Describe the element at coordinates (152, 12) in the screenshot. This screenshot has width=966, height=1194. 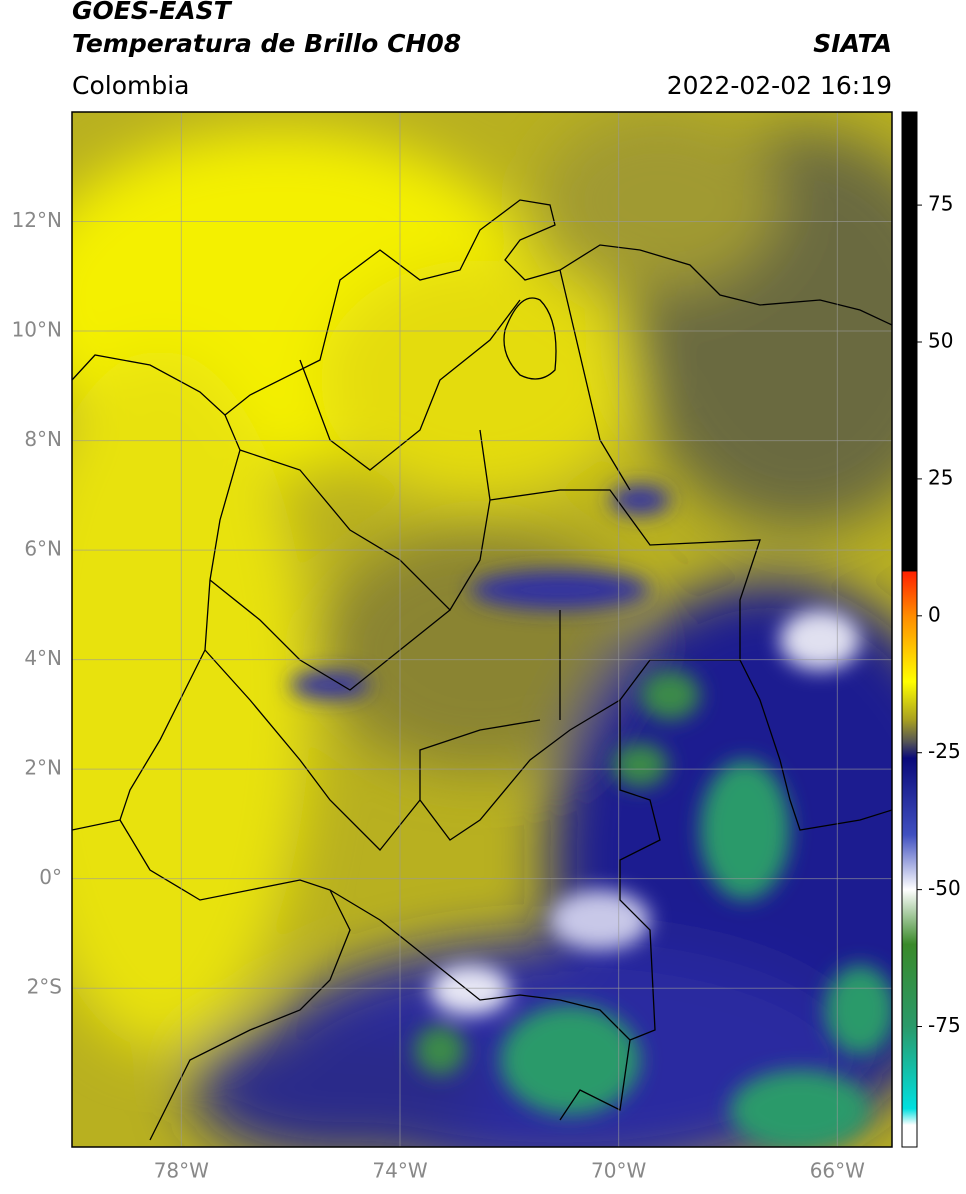
I see `satellite-title: GOES-EAST` at that location.